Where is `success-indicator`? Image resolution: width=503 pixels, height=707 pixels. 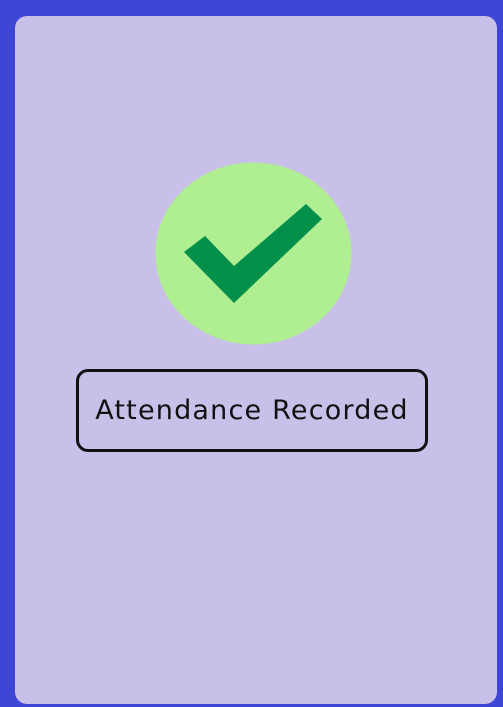
success-indicator is located at coordinates (253, 253).